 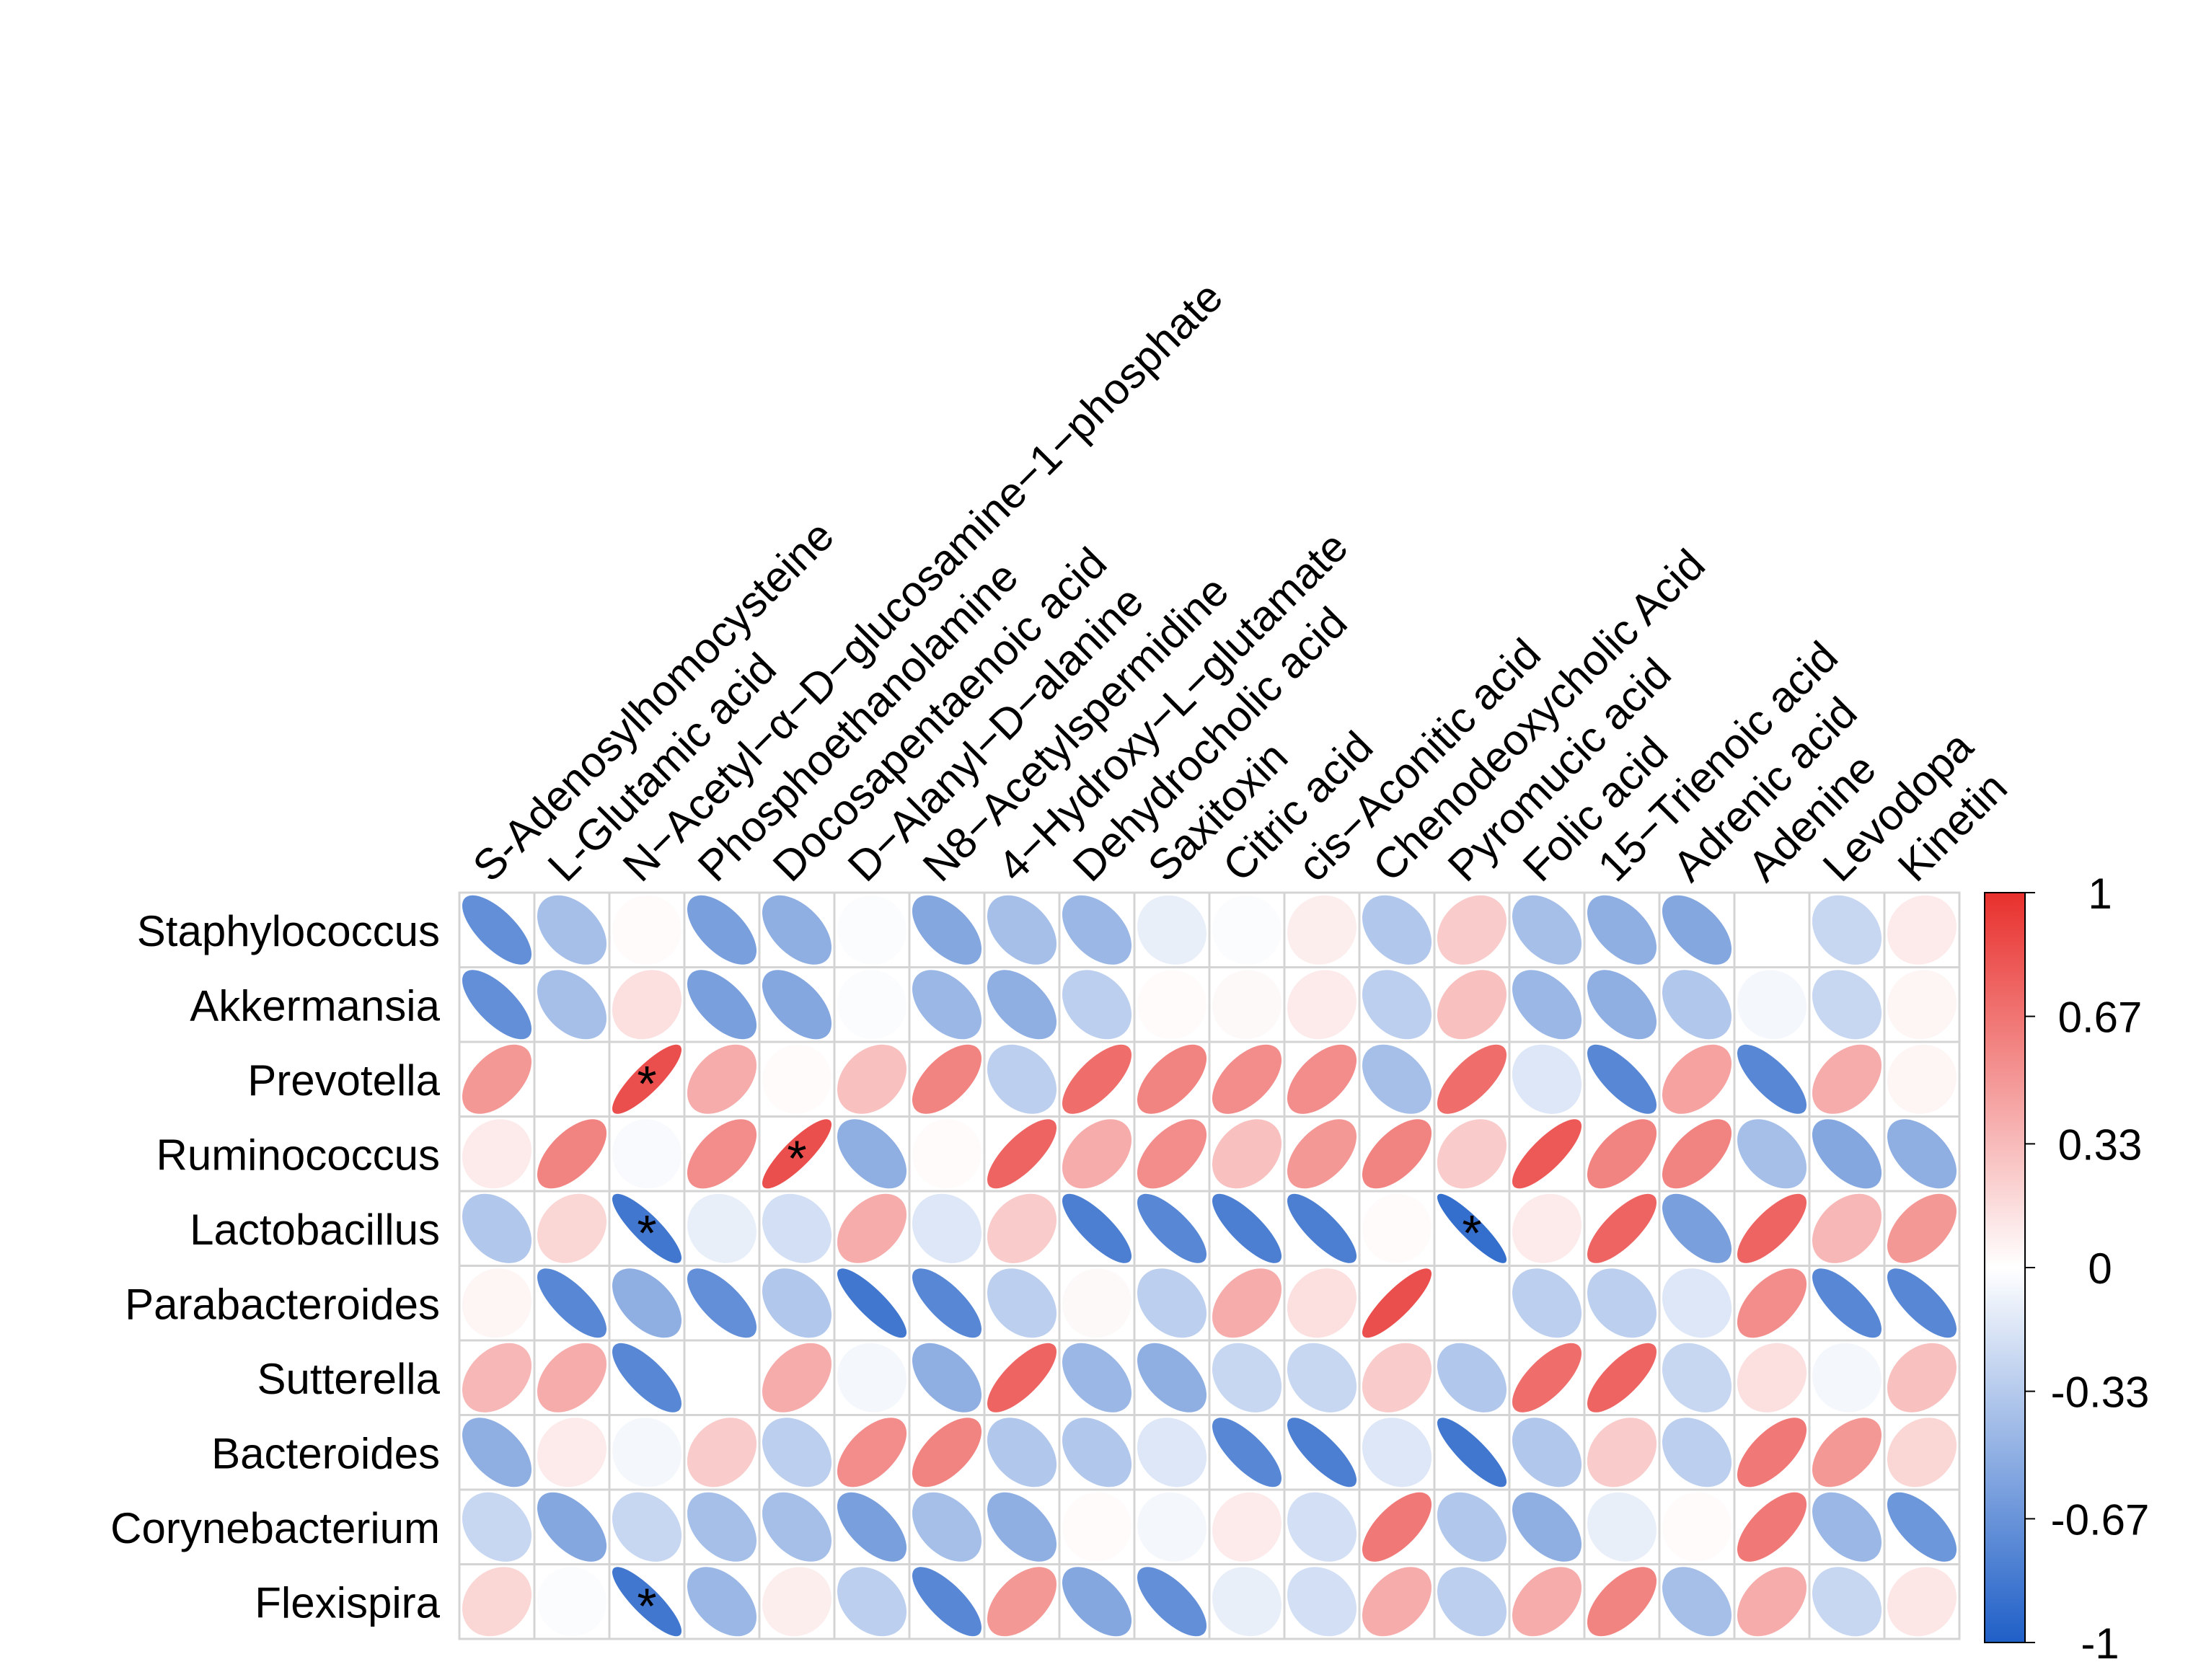 I want to click on colorbar-tick-label: 0, so click(x=2100, y=1268).